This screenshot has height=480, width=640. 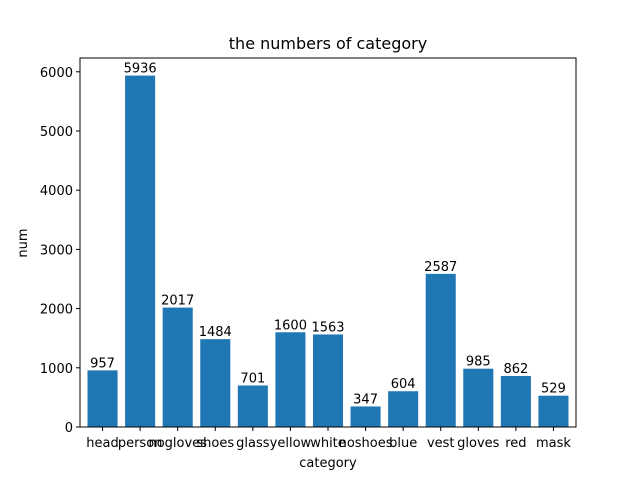 What do you see at coordinates (478, 362) in the screenshot?
I see `data-label-gloves: 985` at bounding box center [478, 362].